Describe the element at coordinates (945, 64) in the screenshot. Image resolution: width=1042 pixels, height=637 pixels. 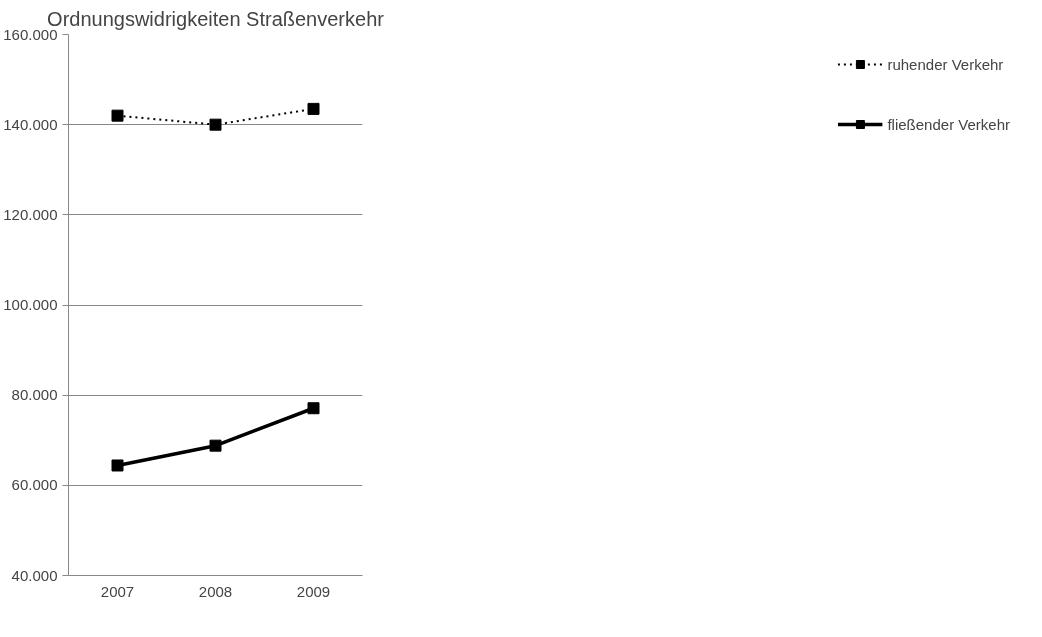
I see `legend-label: ruhender Verkehr` at that location.